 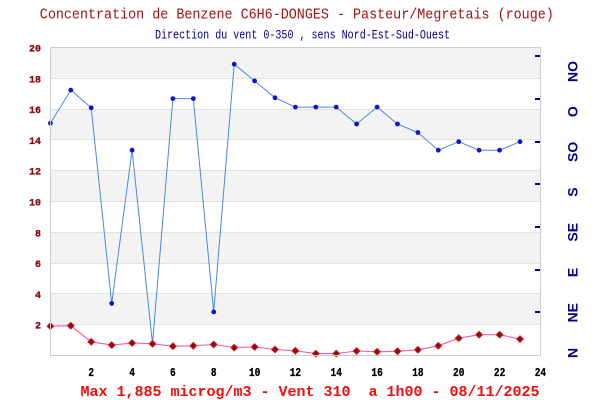 I want to click on svg-text: 22, so click(x=499, y=373).